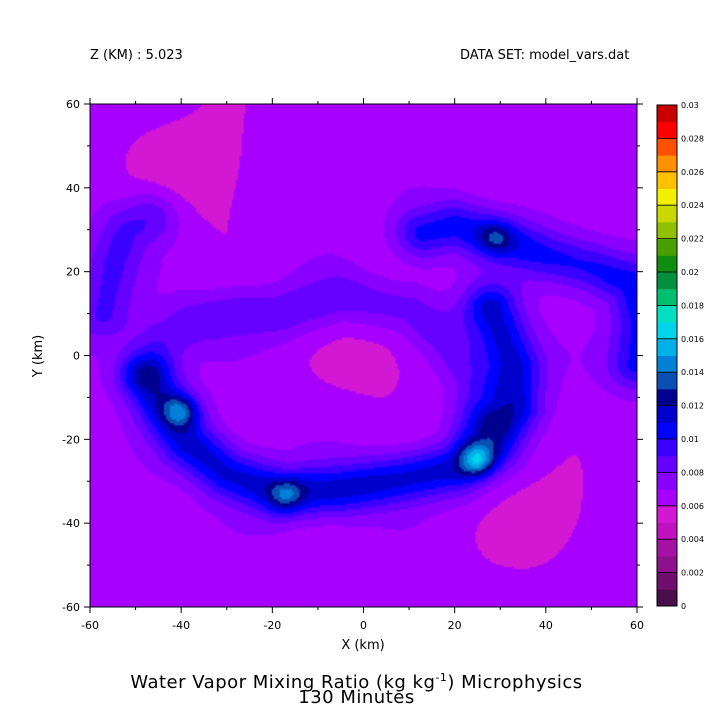 The height and width of the screenshot is (713, 713). Describe the element at coordinates (692, 372) in the screenshot. I see `colorbar-tick-label: 0.014` at that location.